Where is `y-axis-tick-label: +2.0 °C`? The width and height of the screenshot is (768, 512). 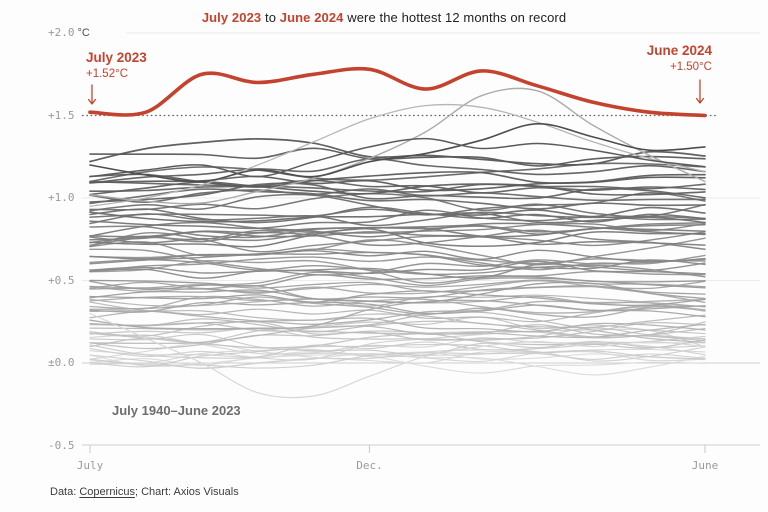 y-axis-tick-label: +2.0 °C is located at coordinates (69, 33).